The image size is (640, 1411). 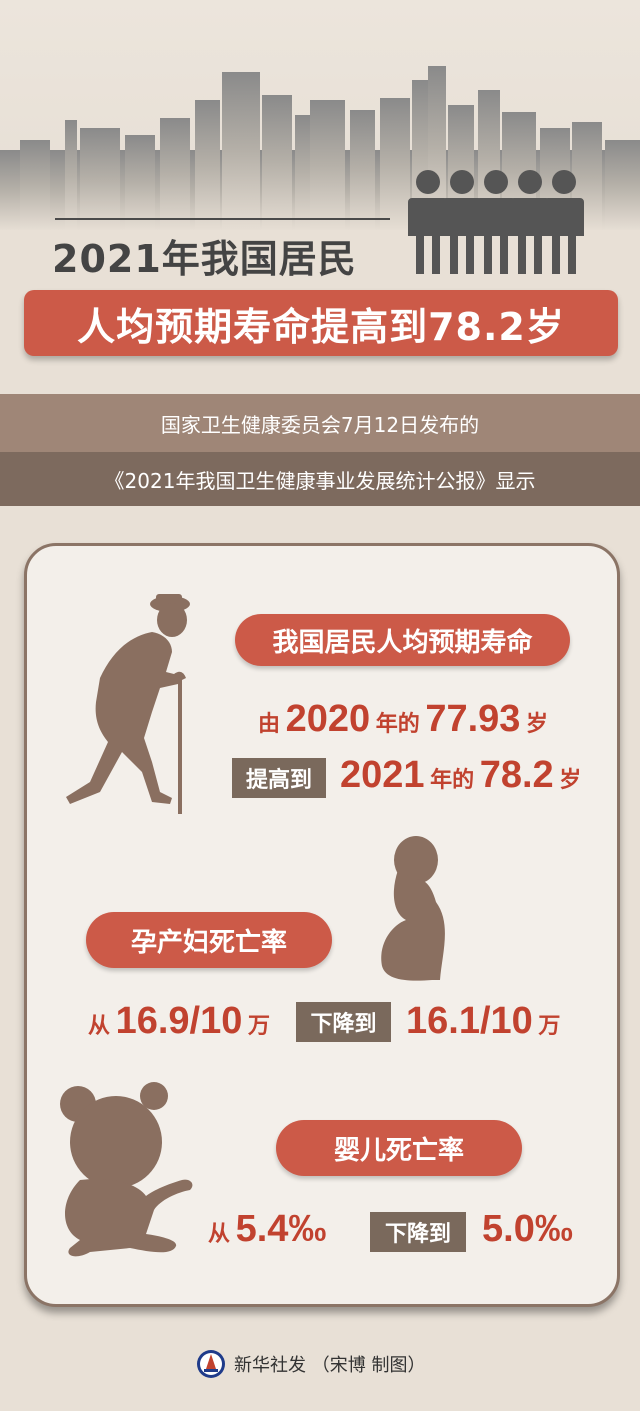 I want to click on xinhua-logo-icon, so click(x=211, y=1364).